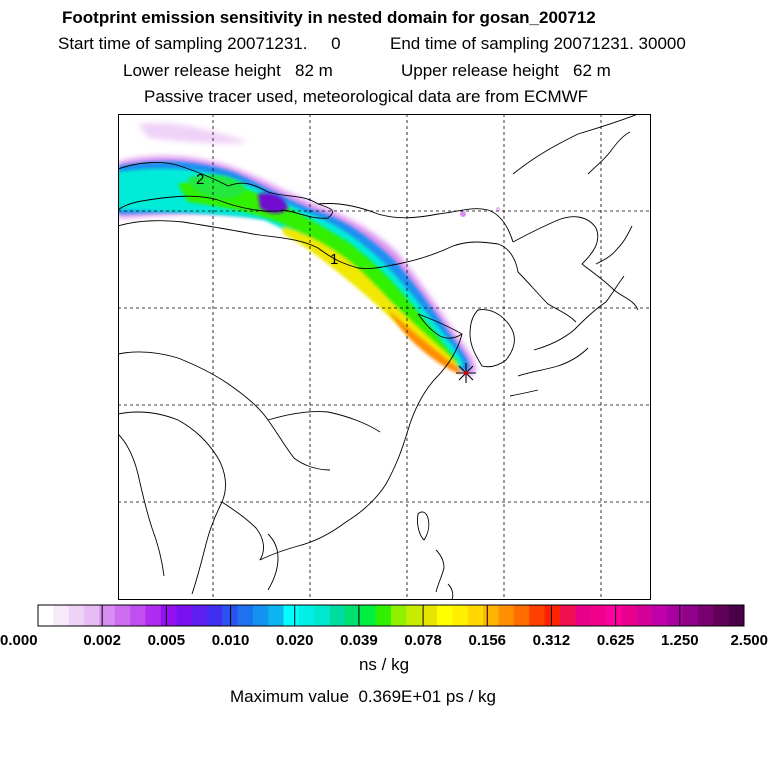 Image resolution: width=768 pixels, height=768 pixels. Describe the element at coordinates (616, 640) in the screenshot. I see `colorbar-tick-label: 0.625` at that location.